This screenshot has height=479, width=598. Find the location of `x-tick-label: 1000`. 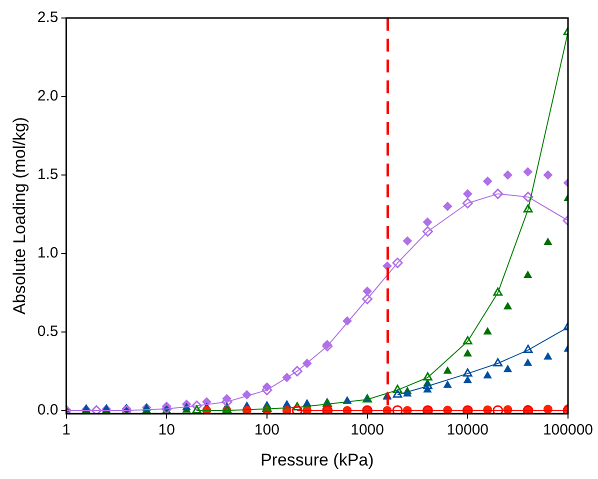

x-tick-label: 1000 is located at coordinates (367, 430).